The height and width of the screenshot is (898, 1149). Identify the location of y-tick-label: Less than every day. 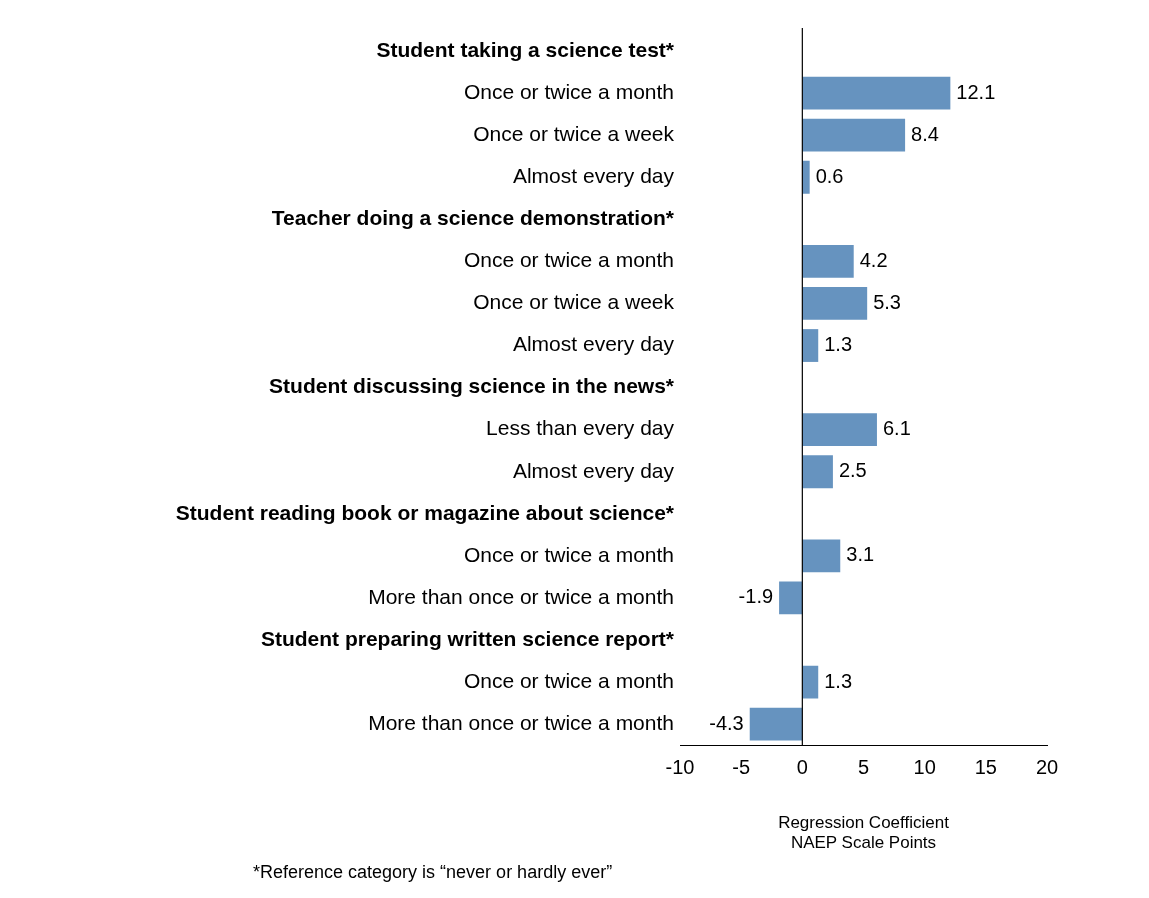
(580, 428).